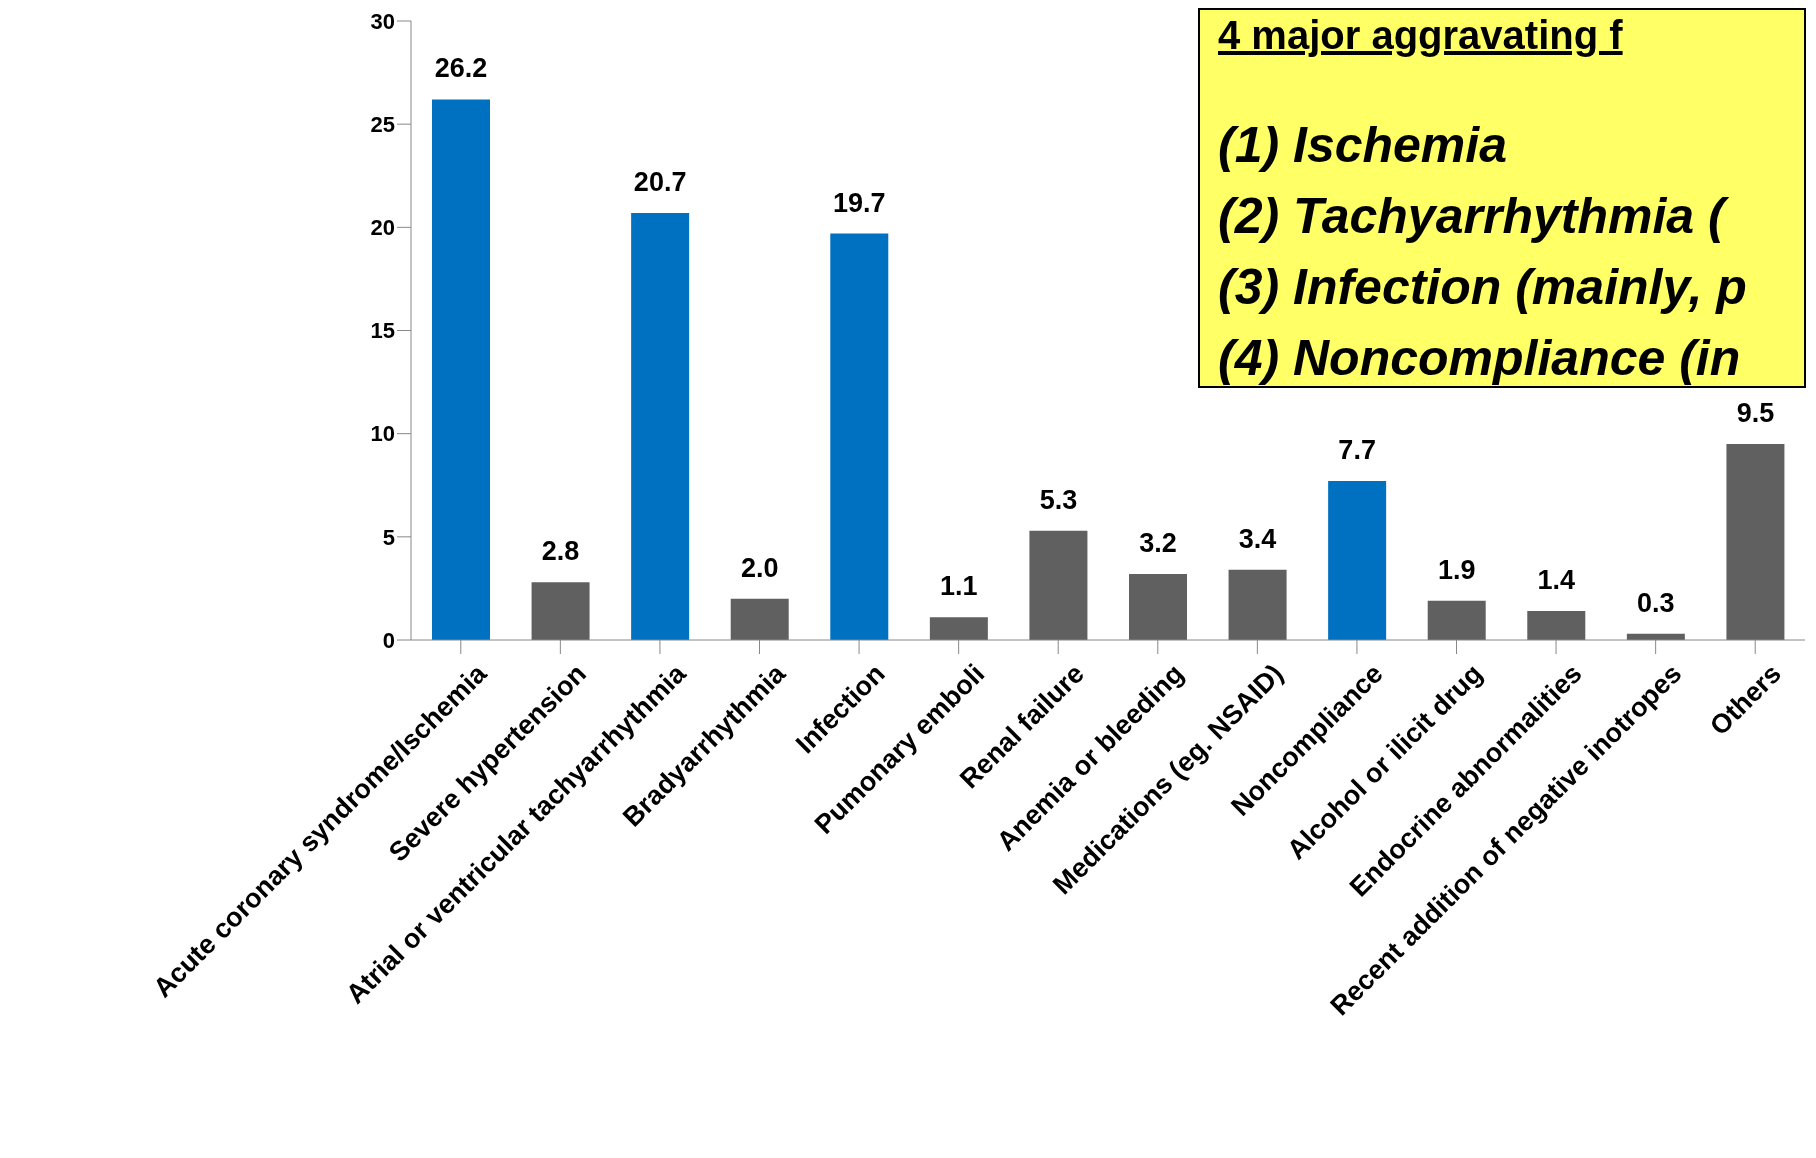 The height and width of the screenshot is (1158, 1816). I want to click on data-label: 1.9, so click(1456, 569).